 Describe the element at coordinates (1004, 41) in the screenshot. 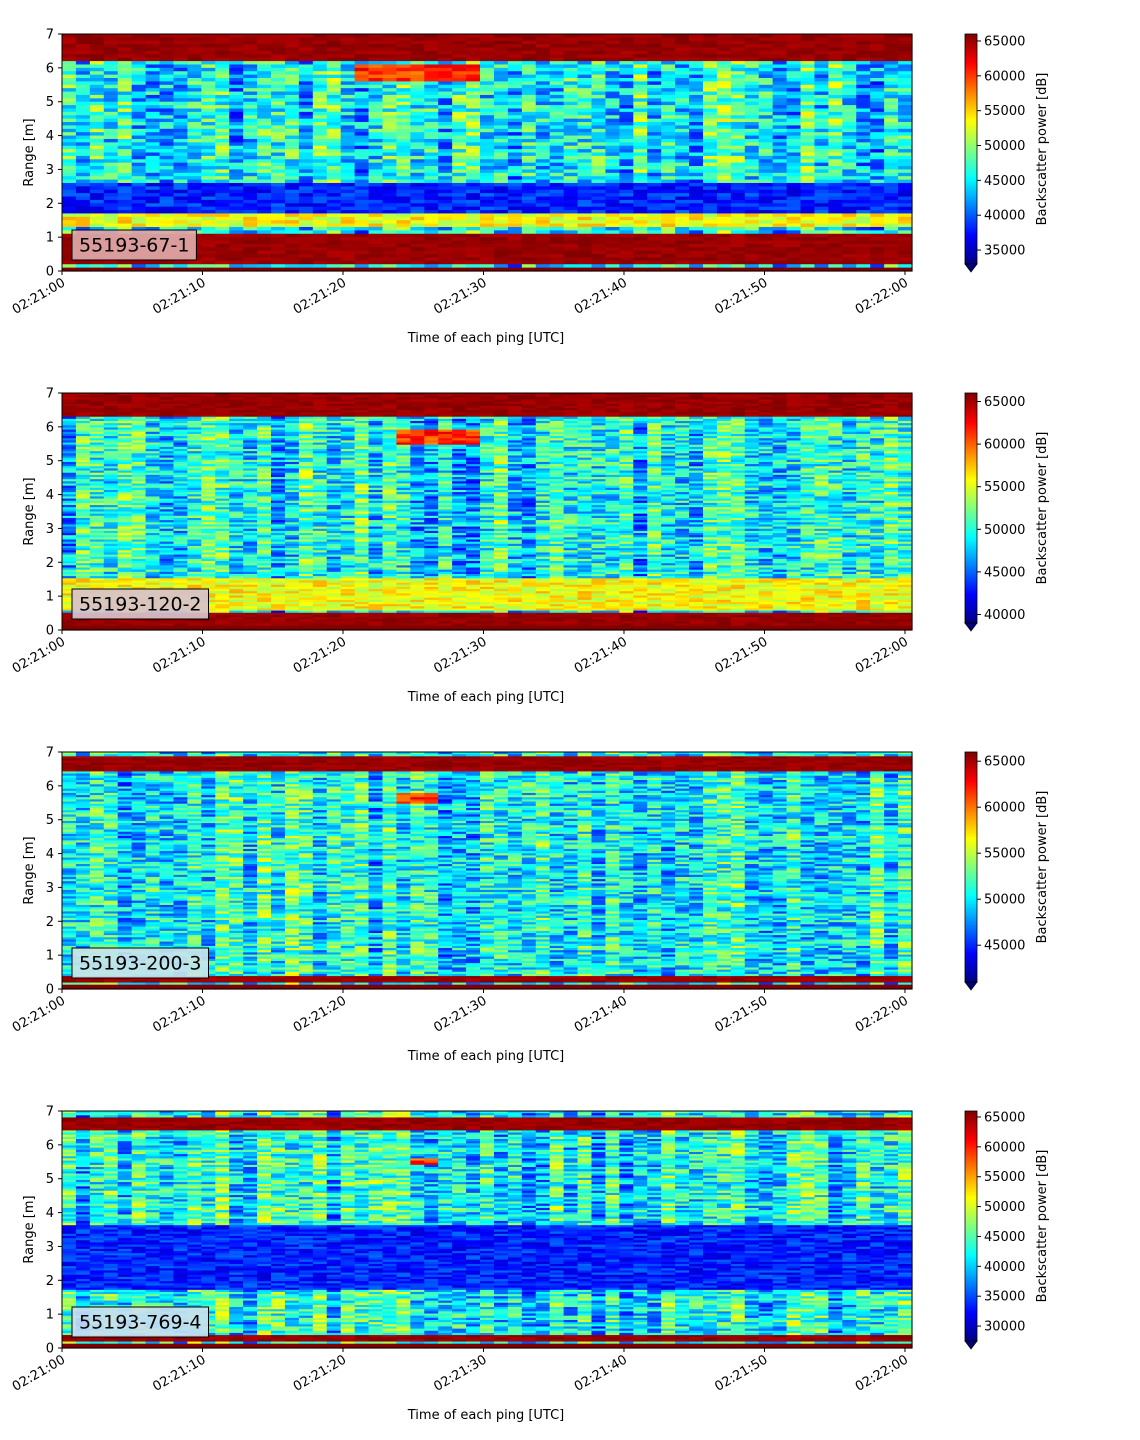

I see `colorbar-tick-label: 65000` at that location.